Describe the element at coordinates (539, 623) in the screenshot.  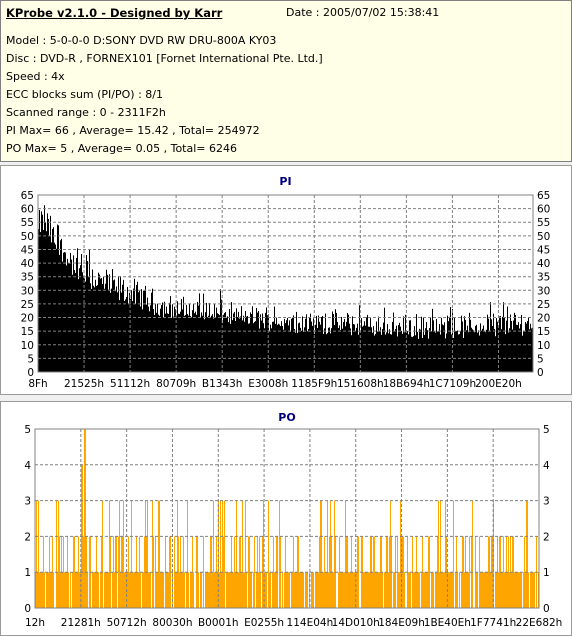
I see `po-xtick: 22E682h` at that location.